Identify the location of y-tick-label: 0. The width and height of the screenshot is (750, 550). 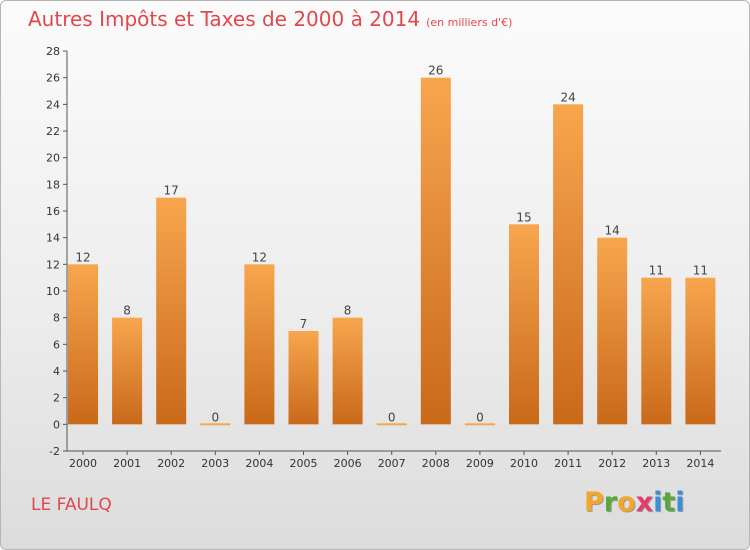
(56, 424).